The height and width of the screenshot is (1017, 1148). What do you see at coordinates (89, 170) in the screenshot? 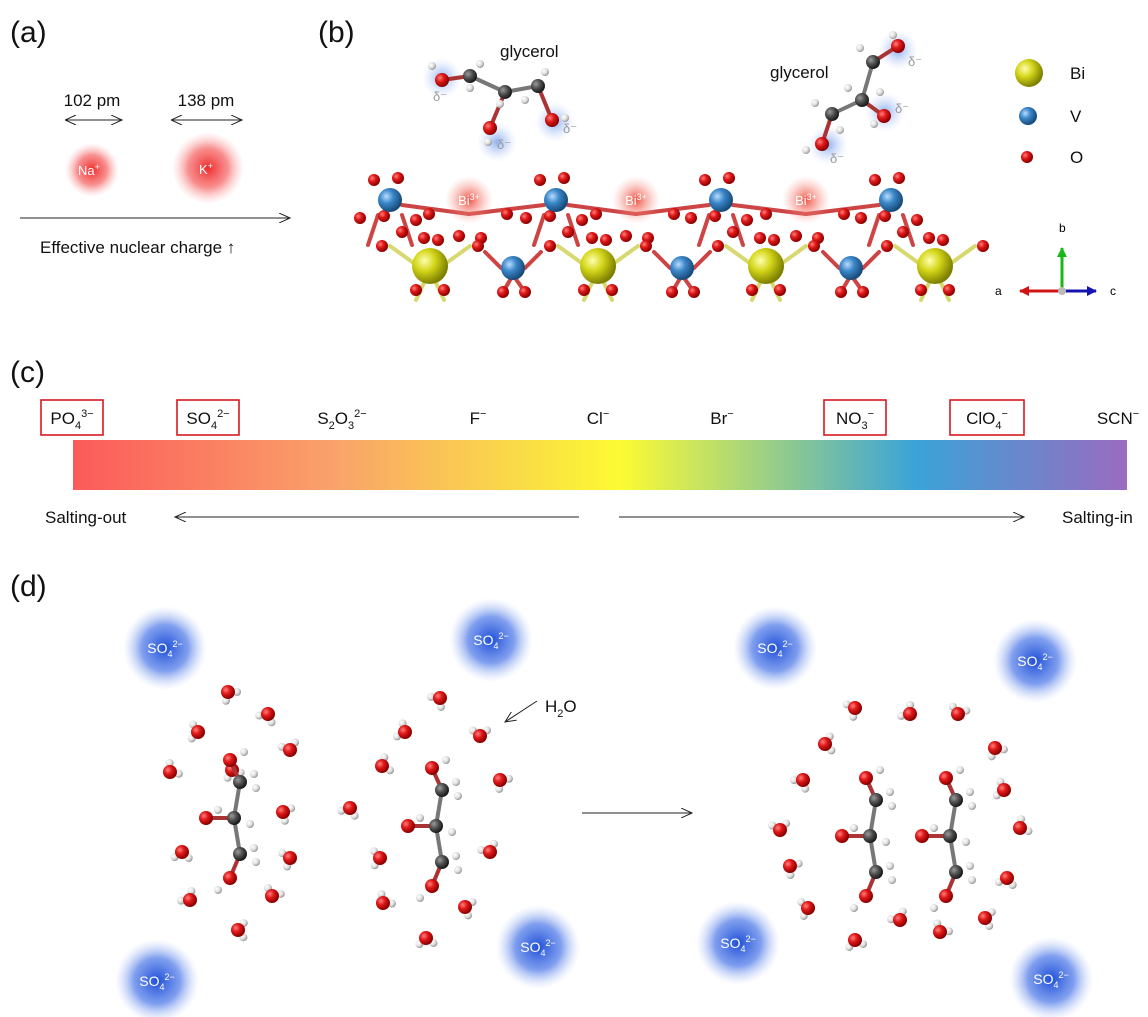
I see `na-ion-label: Na+` at bounding box center [89, 170].